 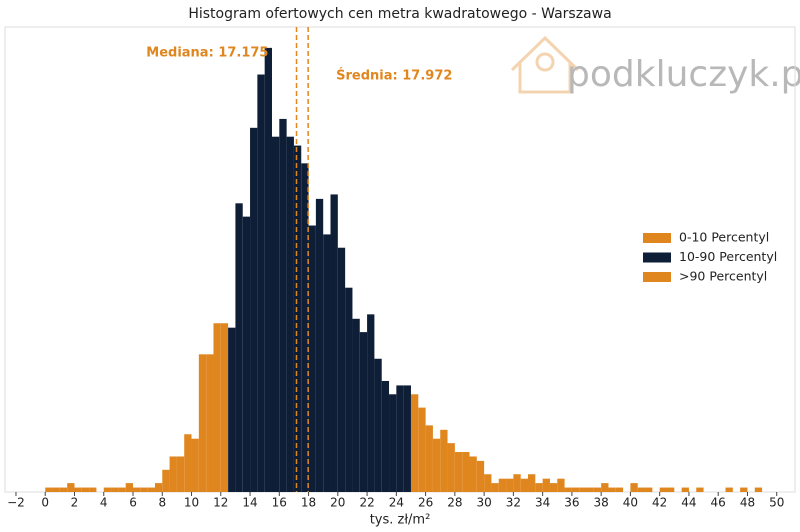 What do you see at coordinates (396, 503) in the screenshot?
I see `x-tick-label: 24` at bounding box center [396, 503].